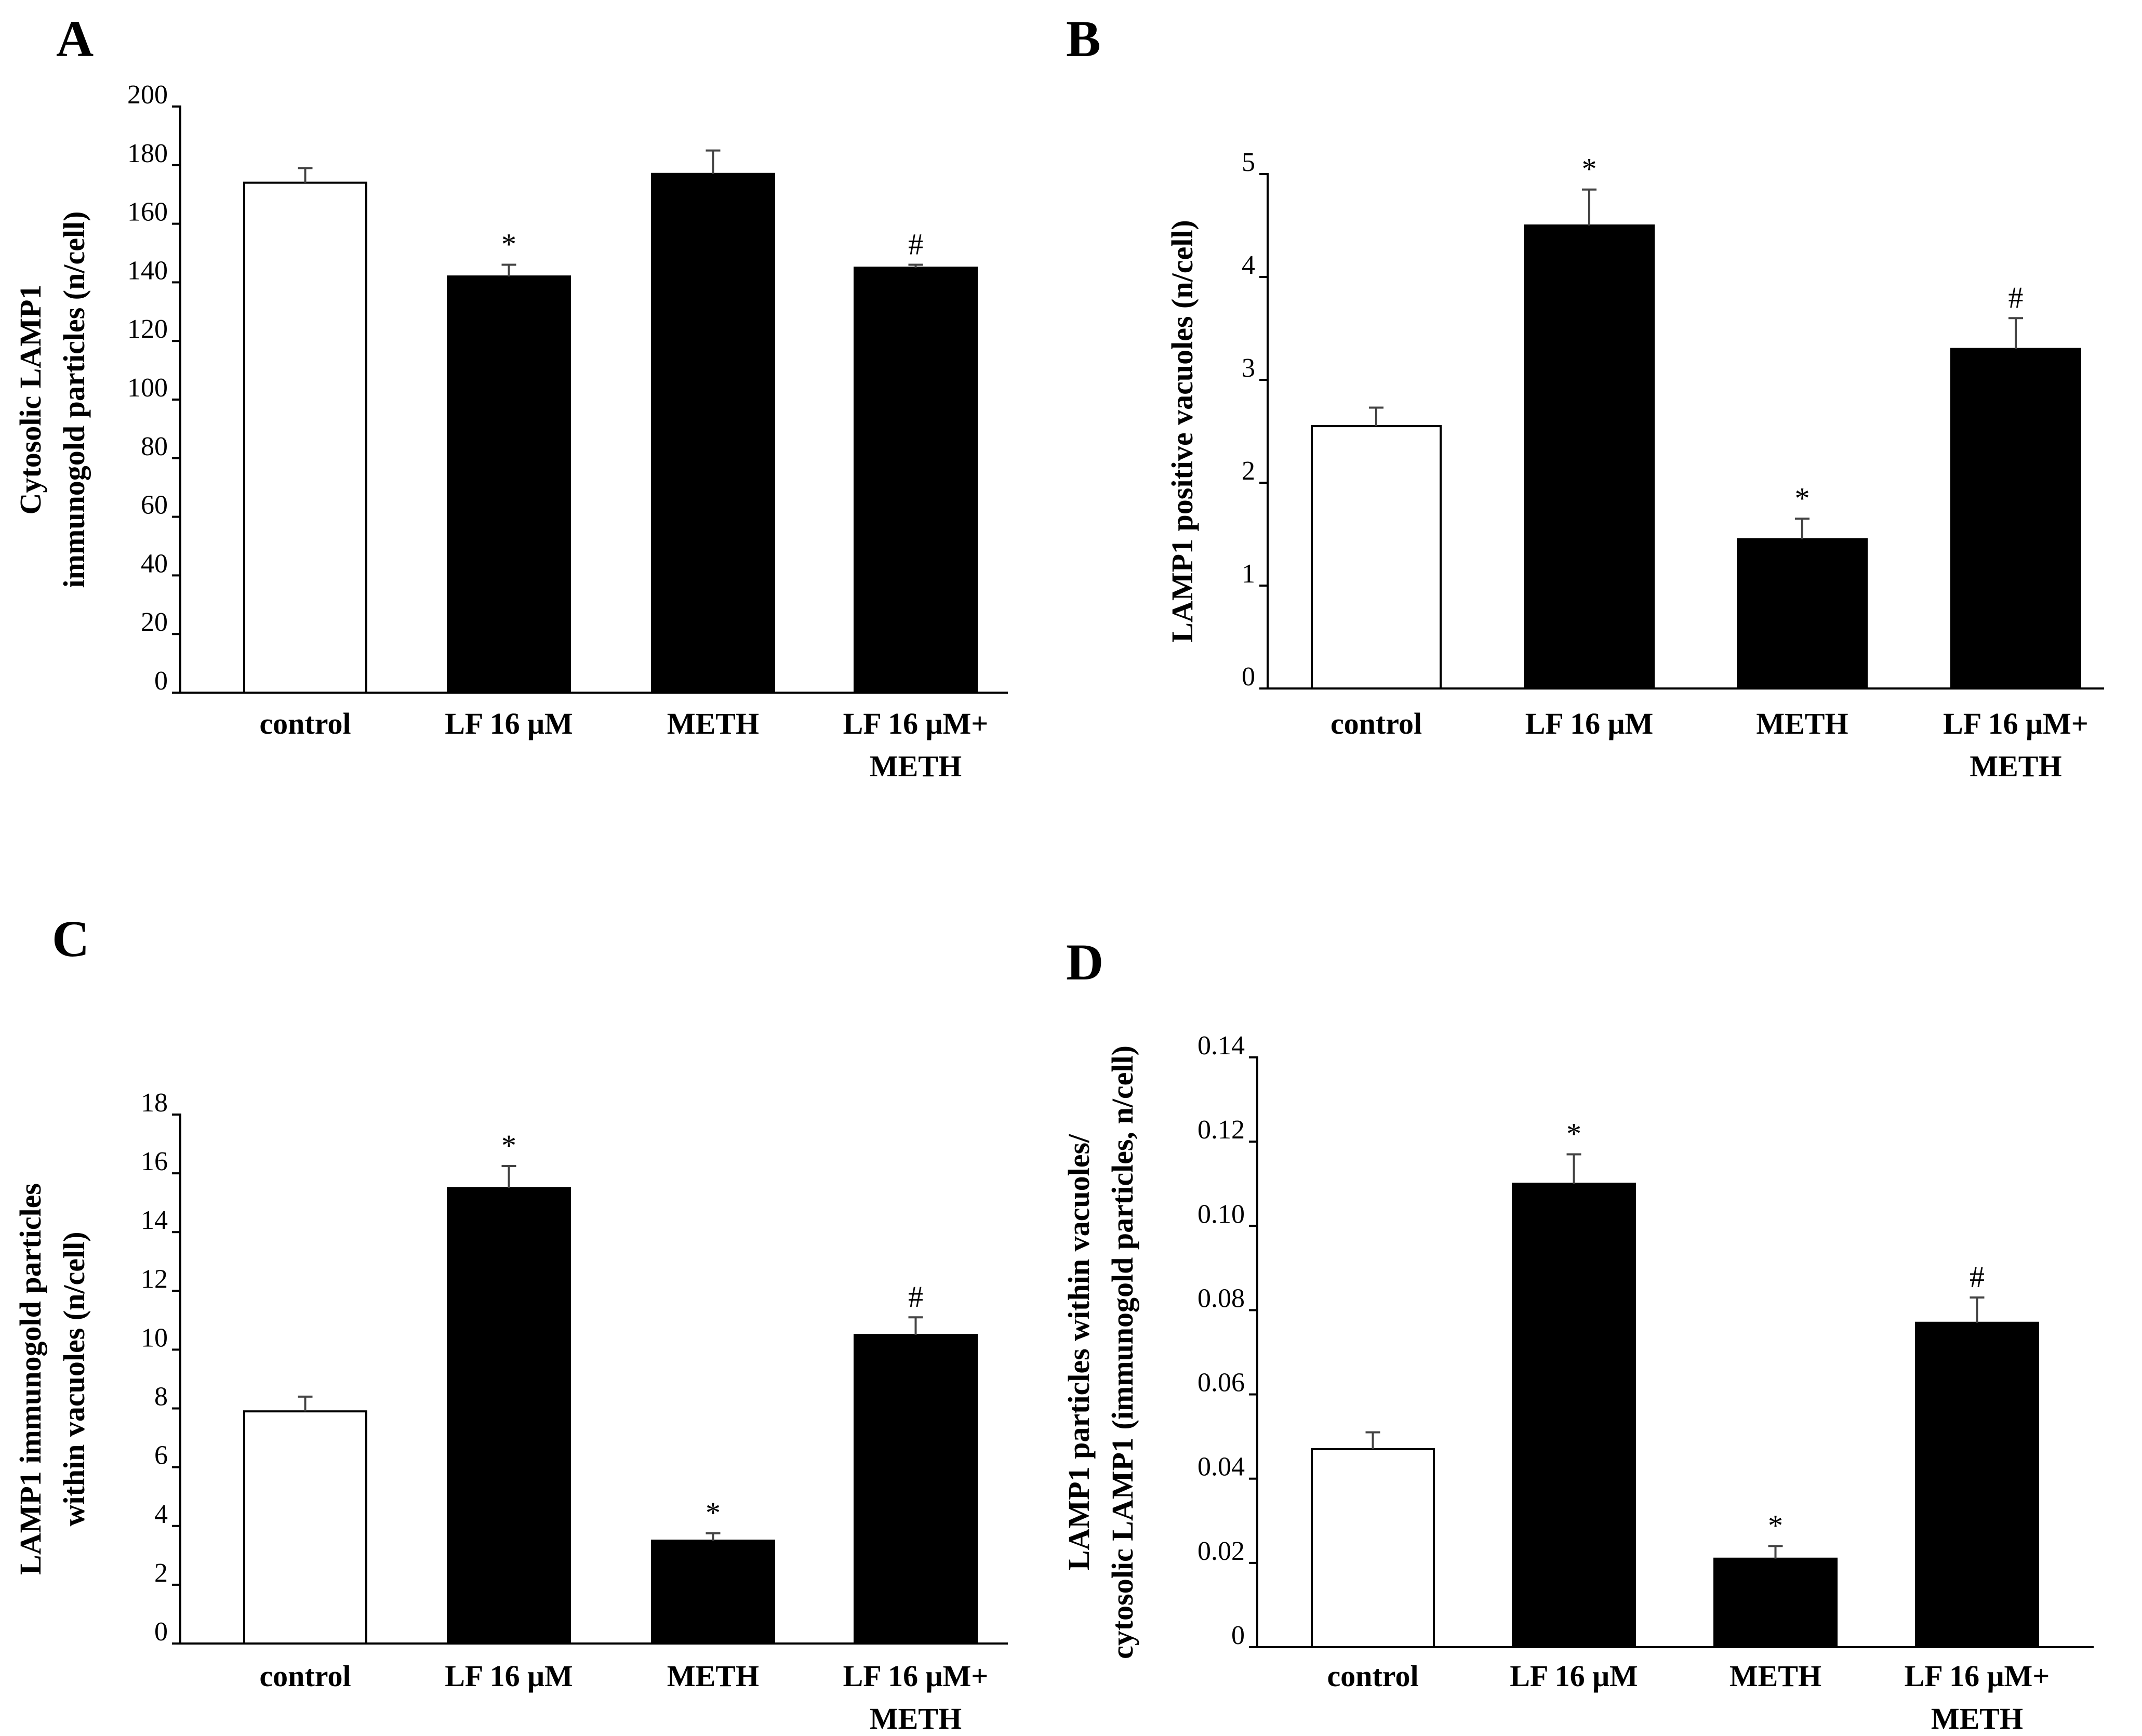  I want to click on panel-a-category-label: LF 16 μM+, so click(916, 723).